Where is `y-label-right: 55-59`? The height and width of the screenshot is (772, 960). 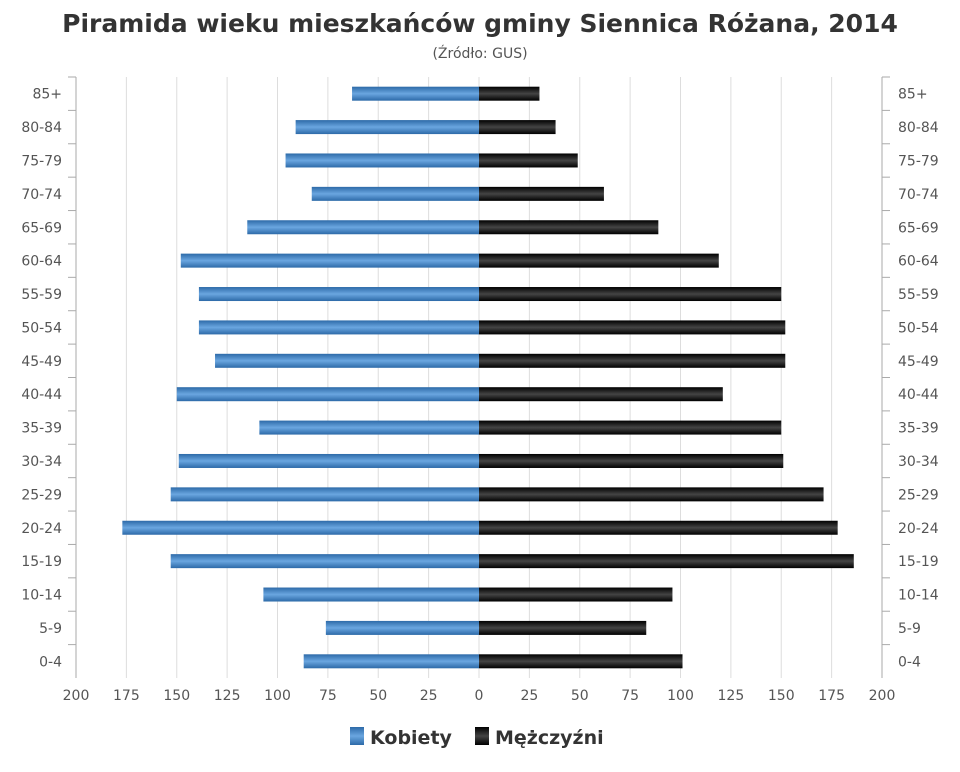 y-label-right: 55-59 is located at coordinates (918, 295).